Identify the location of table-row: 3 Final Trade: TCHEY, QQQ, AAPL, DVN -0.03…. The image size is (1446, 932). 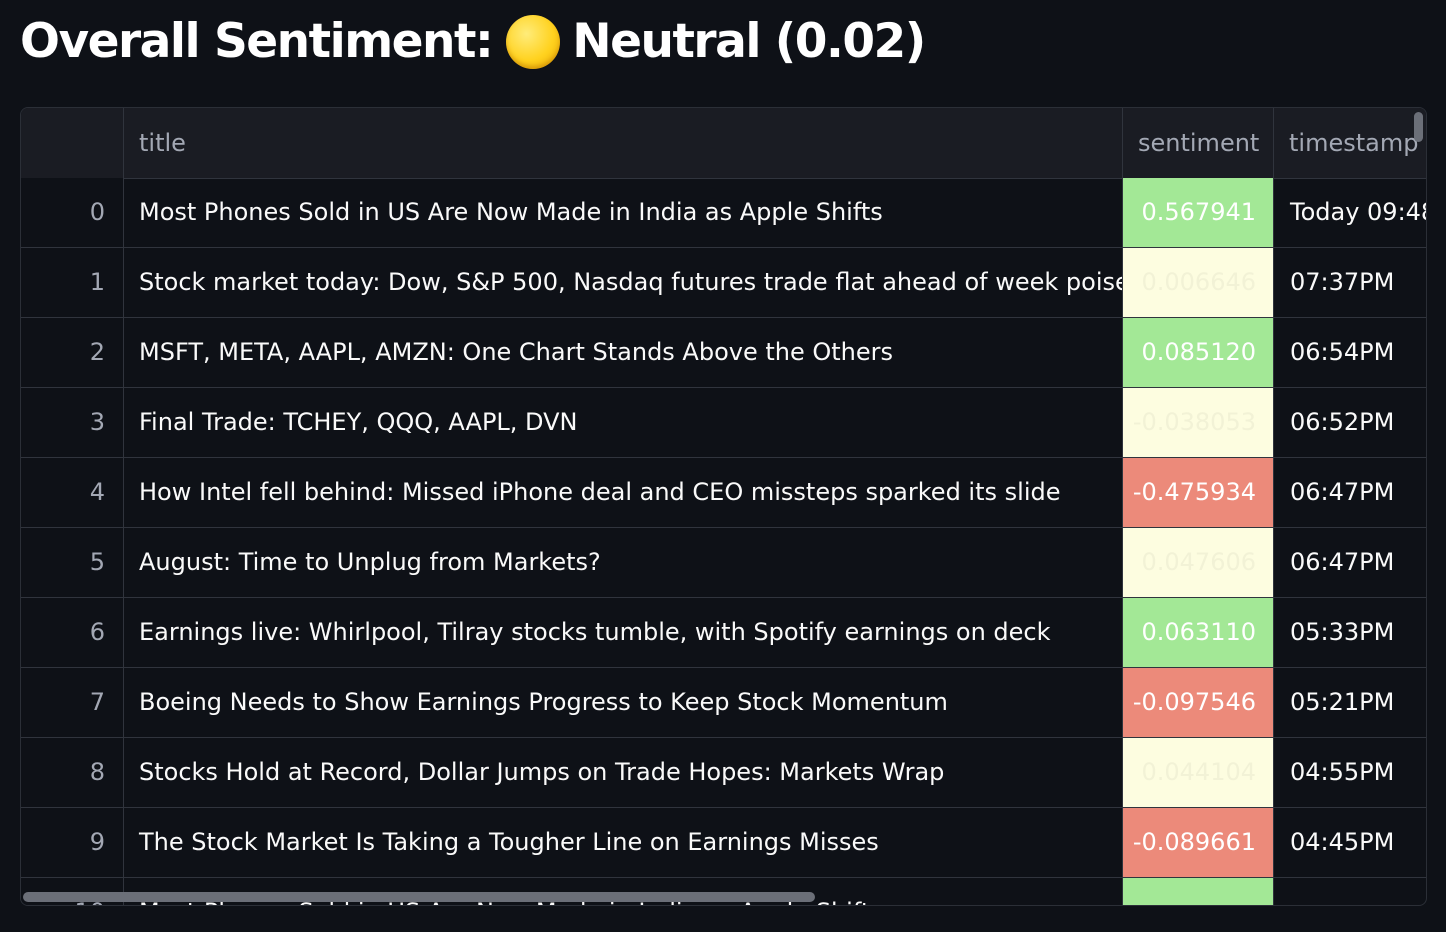
(723, 423).